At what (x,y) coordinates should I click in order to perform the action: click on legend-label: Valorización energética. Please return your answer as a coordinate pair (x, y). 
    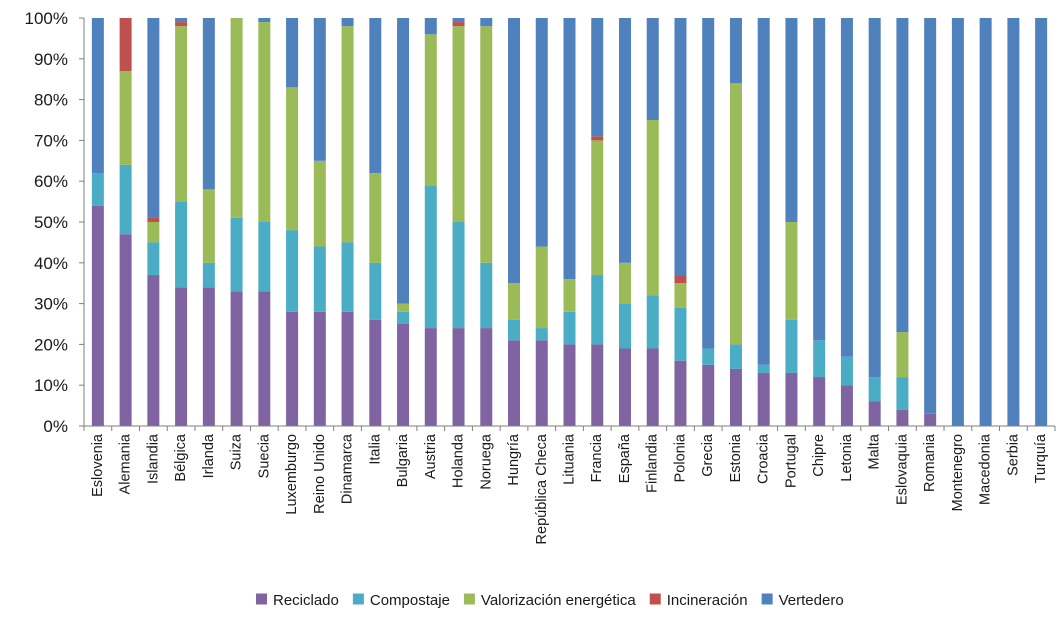
    Looking at the image, I should click on (558, 600).